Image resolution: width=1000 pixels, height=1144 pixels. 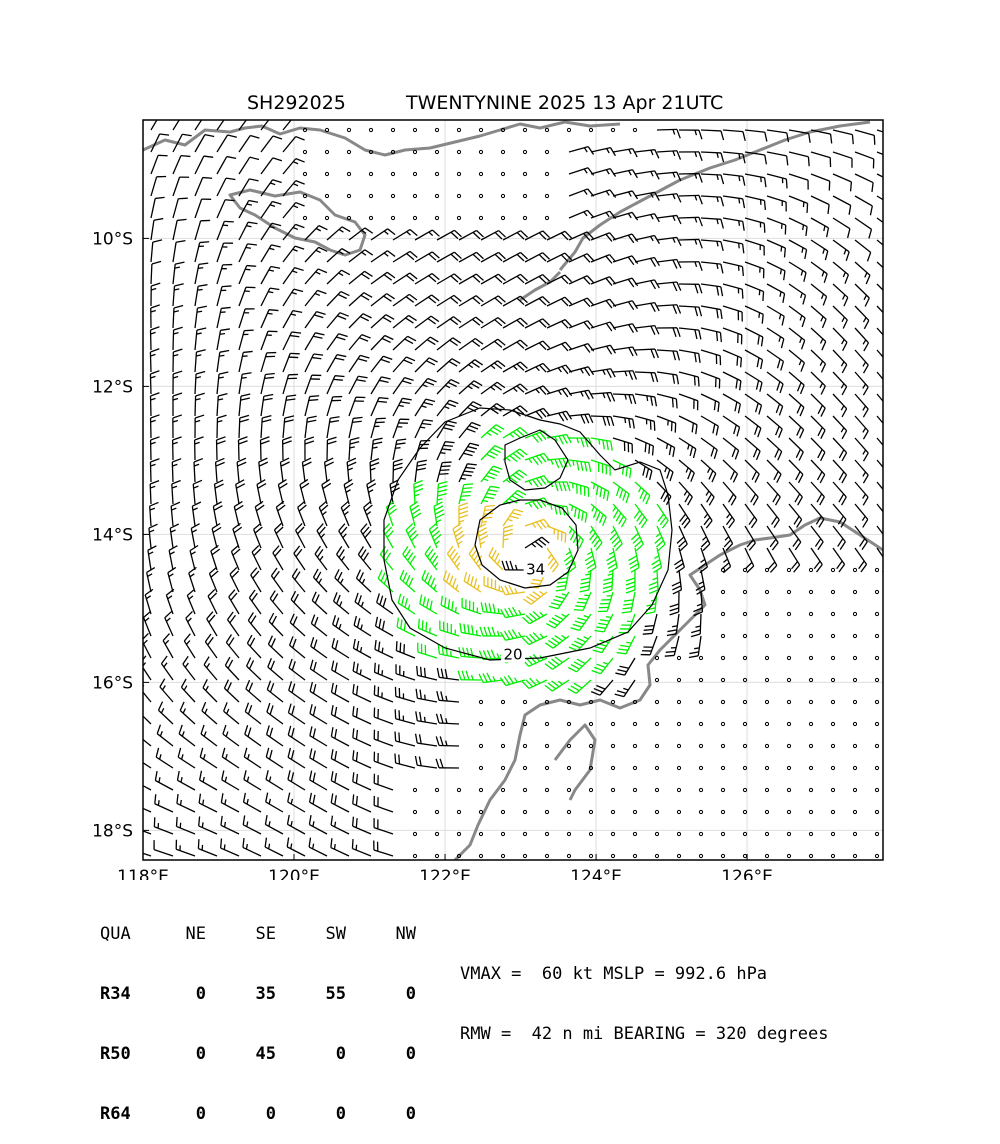 I want to click on coastline-bonaparte, so click(x=575, y=762).